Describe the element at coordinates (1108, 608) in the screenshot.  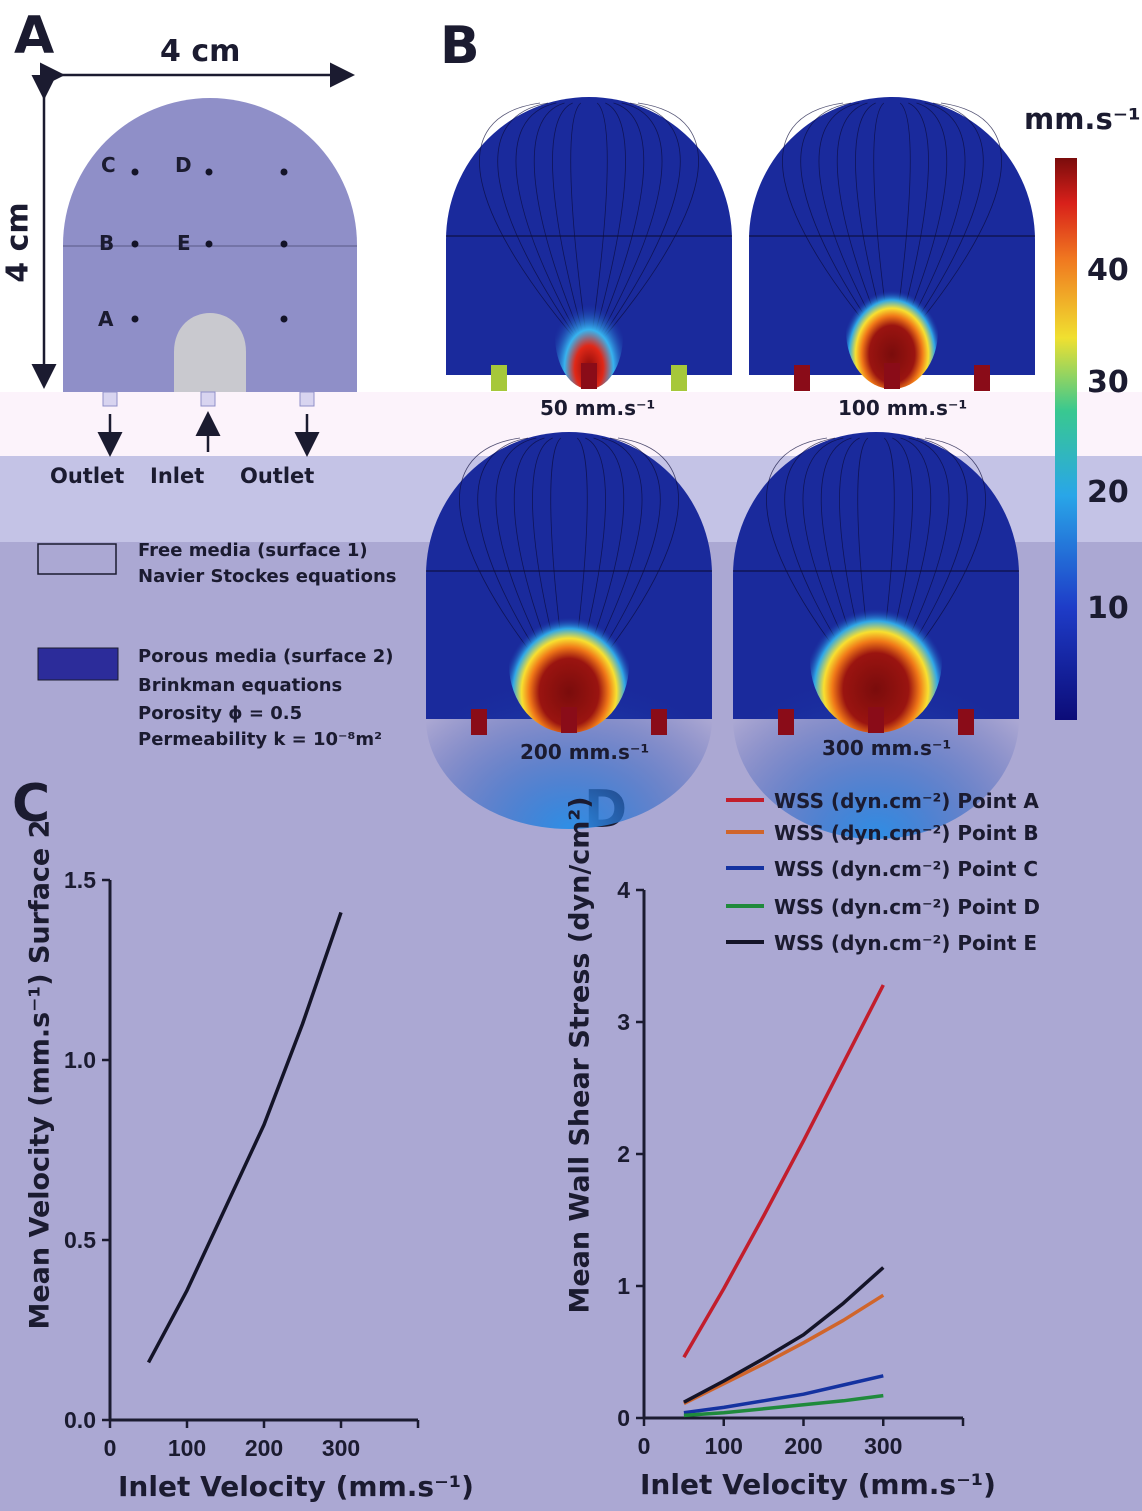
I see `colorbar-tick-10: 10` at that location.